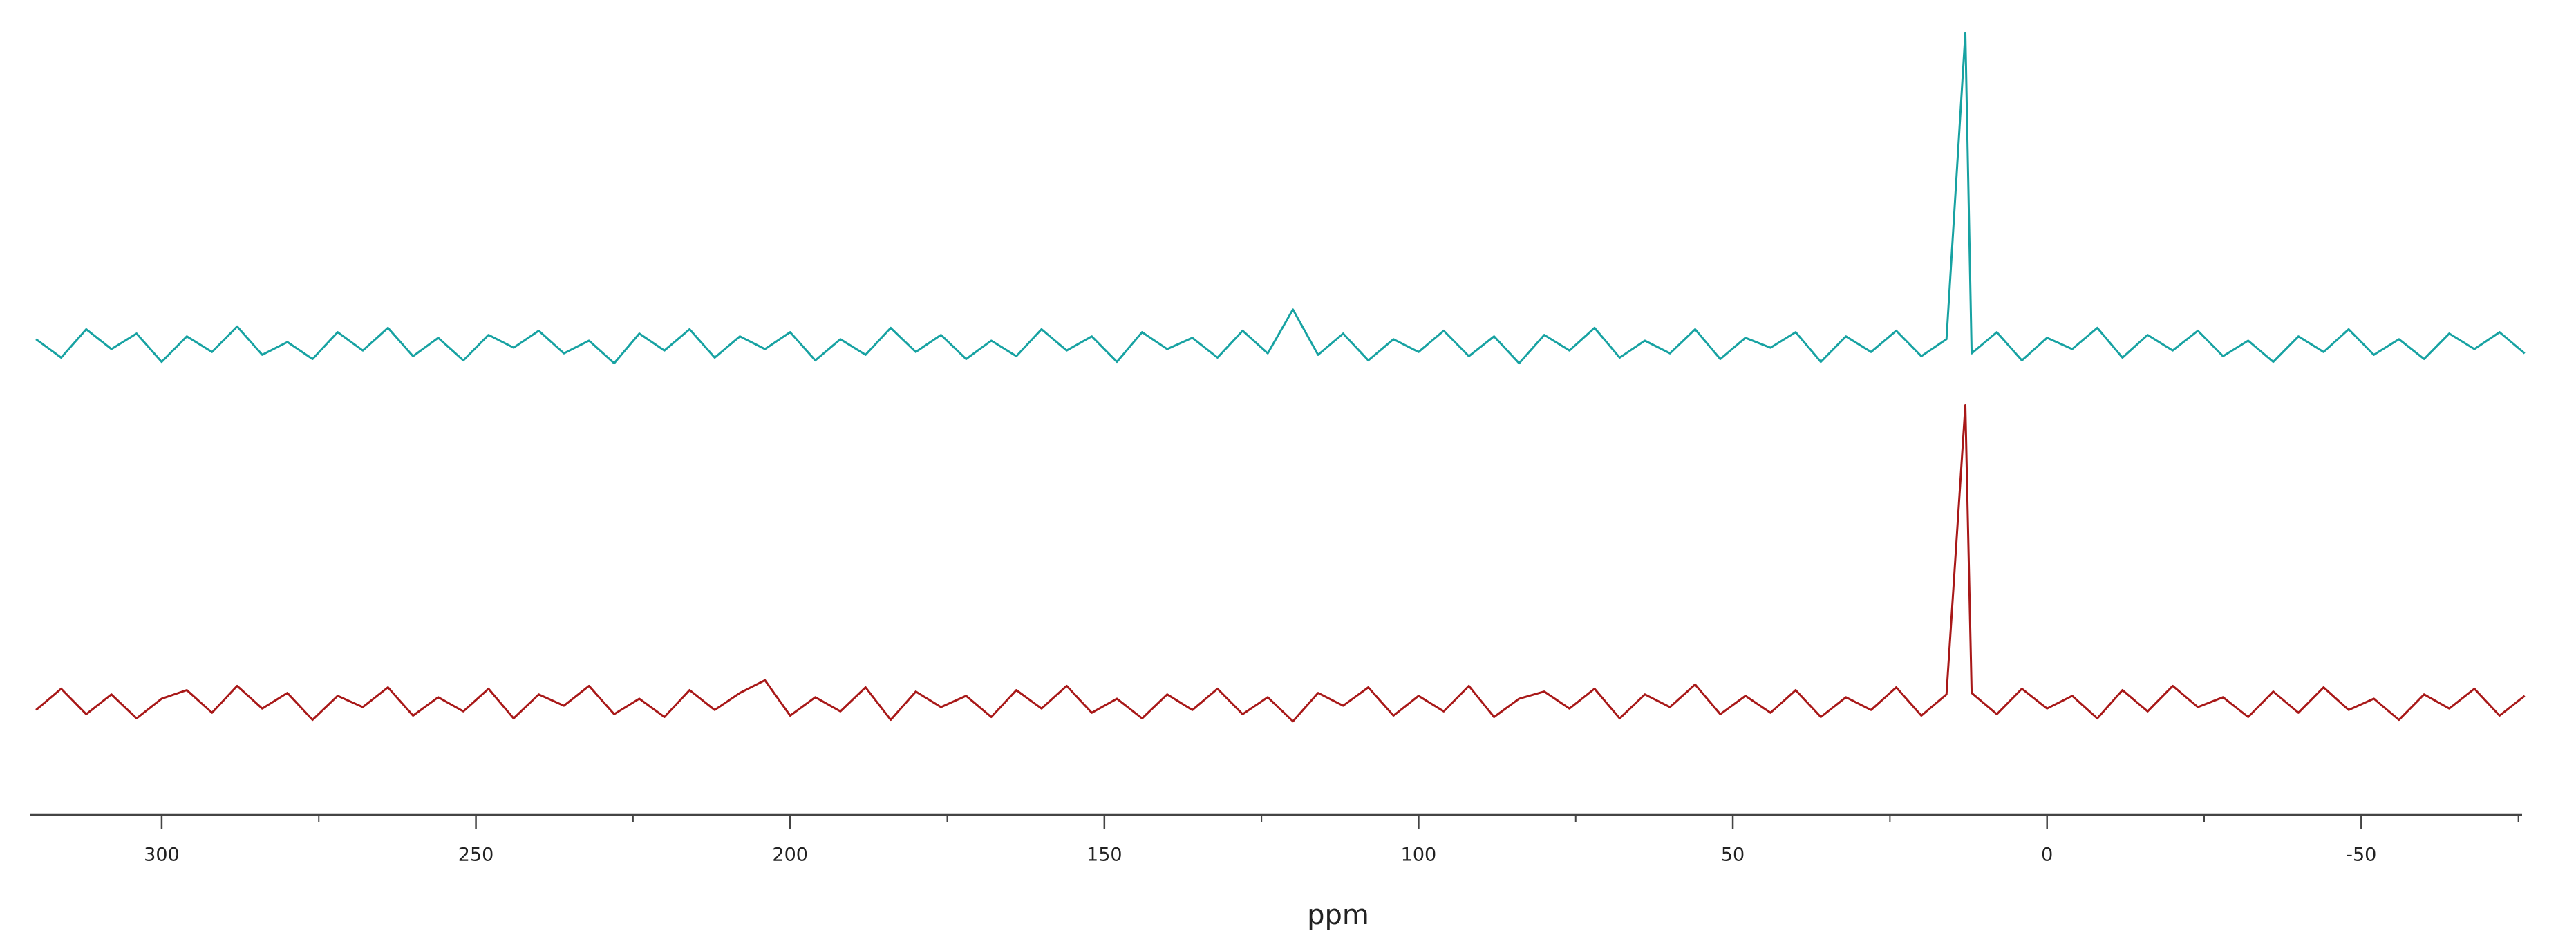 The image size is (2576, 951). I want to click on x-tick-label: 250, so click(476, 855).